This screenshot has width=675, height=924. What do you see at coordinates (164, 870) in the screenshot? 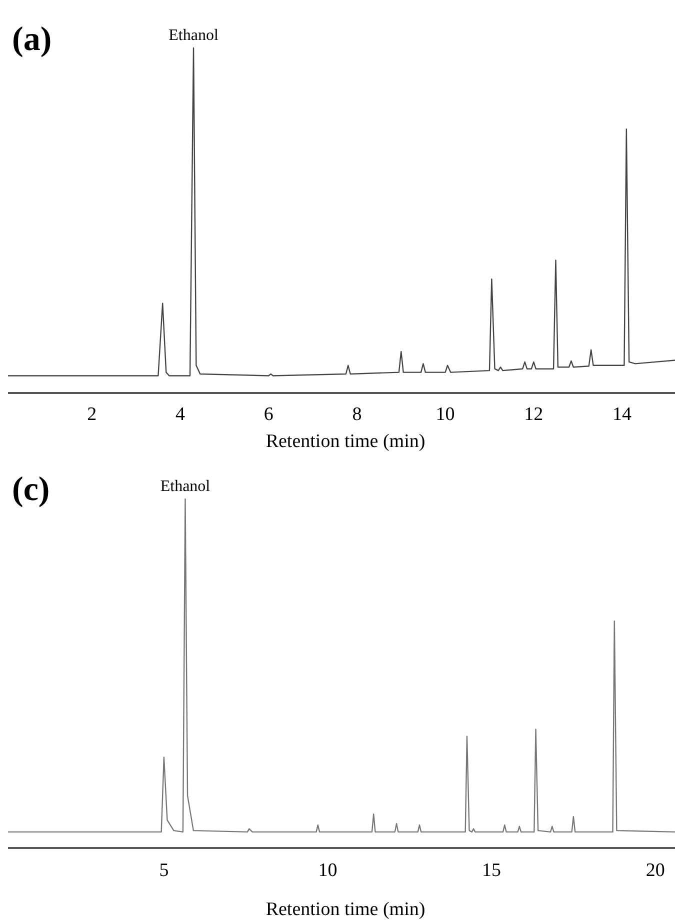
I see `x-tick-label: 5` at bounding box center [164, 870].